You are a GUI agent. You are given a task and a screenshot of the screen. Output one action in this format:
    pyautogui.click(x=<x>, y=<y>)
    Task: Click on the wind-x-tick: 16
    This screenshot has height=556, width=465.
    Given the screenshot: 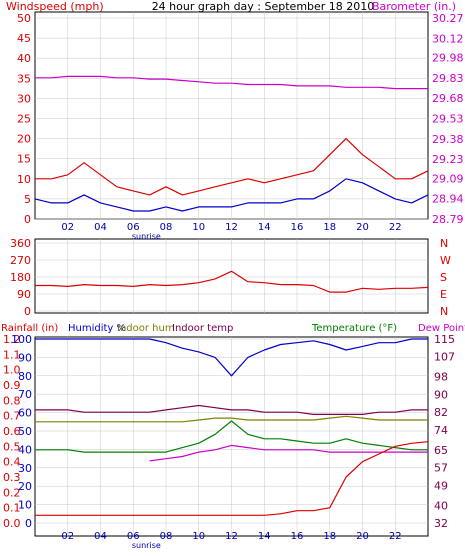 What is the action you would take?
    pyautogui.click(x=297, y=227)
    